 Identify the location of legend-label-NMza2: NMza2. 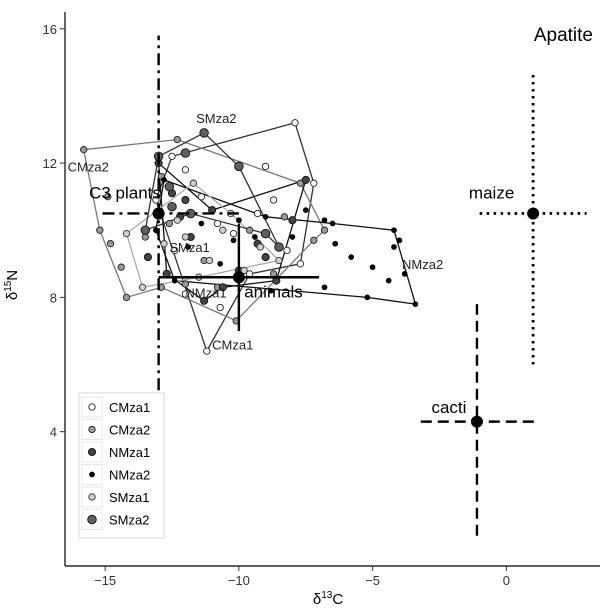
(129, 475).